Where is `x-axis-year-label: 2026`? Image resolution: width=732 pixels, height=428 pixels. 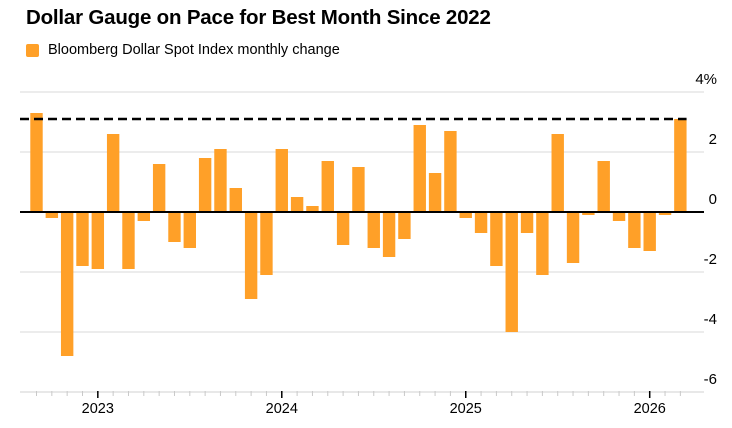
x-axis-year-label: 2026 is located at coordinates (650, 409).